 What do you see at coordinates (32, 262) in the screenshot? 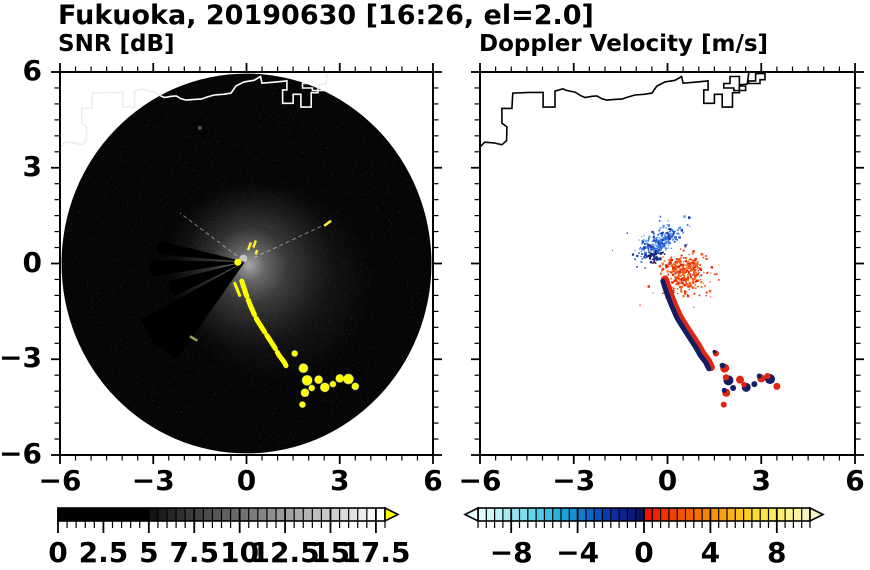
I see `y-tick-label: 0` at bounding box center [32, 262].